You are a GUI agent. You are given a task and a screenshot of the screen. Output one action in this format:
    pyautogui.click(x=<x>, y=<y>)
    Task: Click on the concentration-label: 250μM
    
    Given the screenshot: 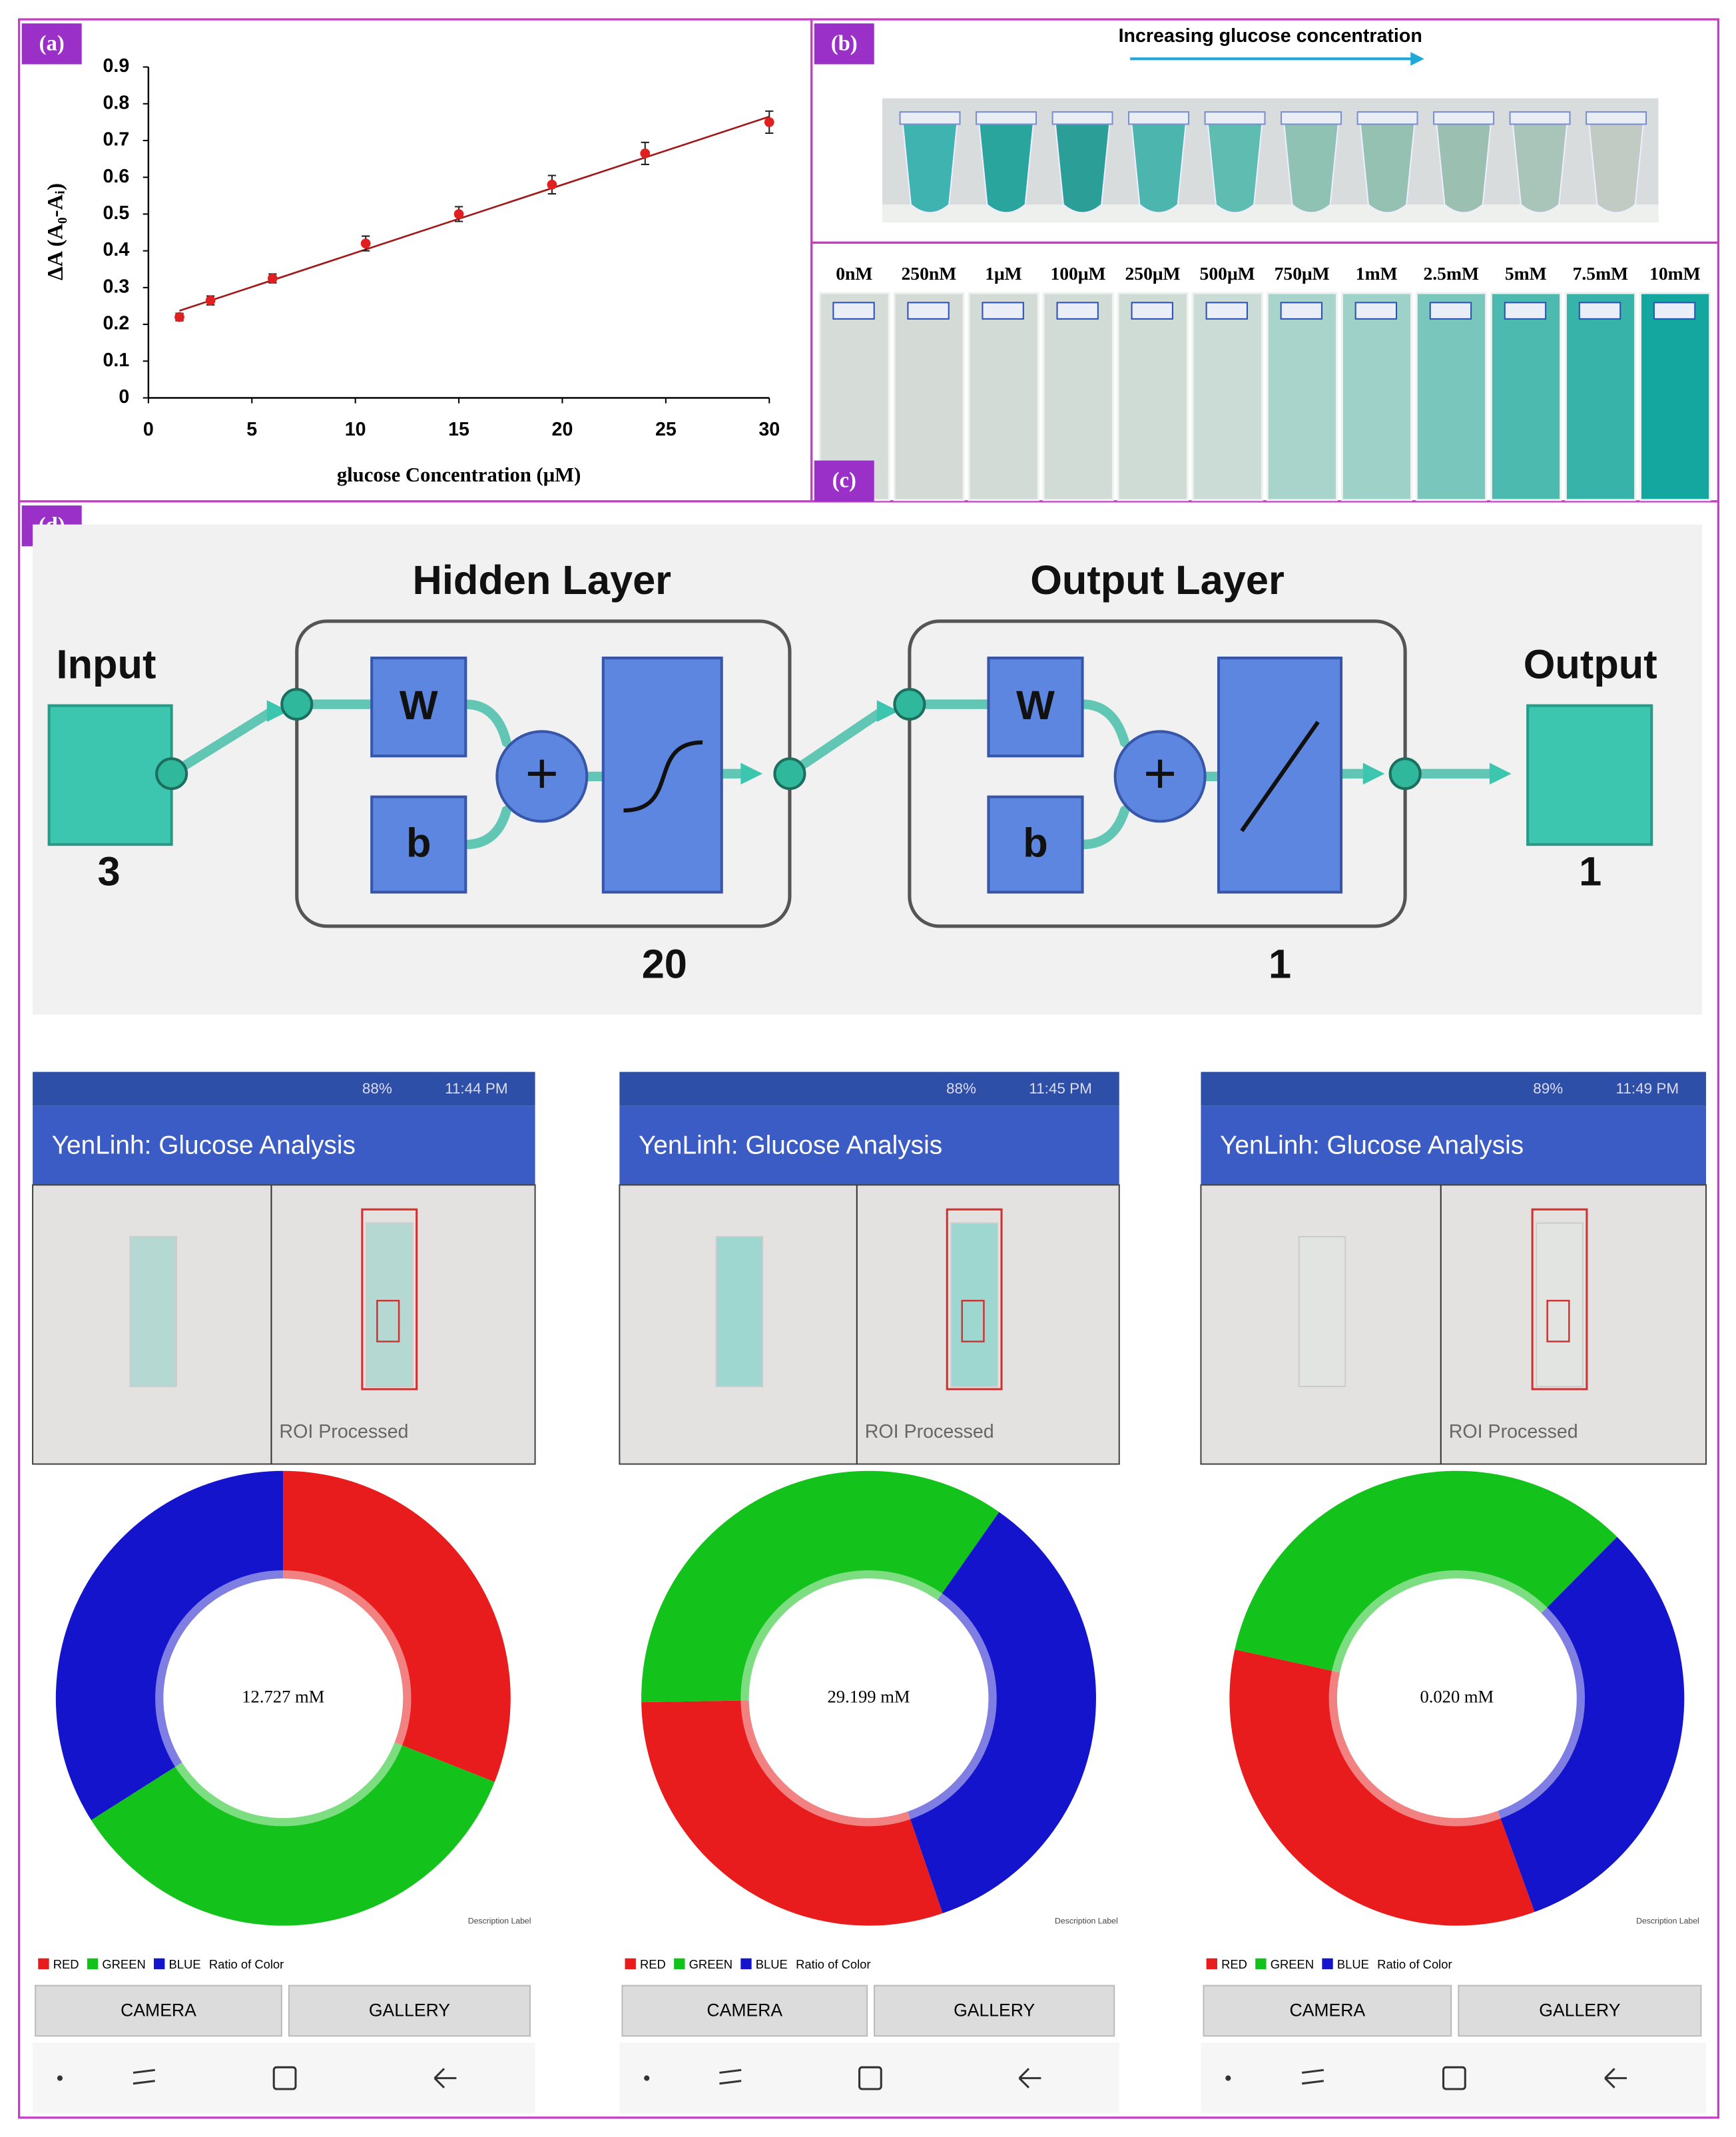 What is the action you would take?
    pyautogui.click(x=1153, y=273)
    